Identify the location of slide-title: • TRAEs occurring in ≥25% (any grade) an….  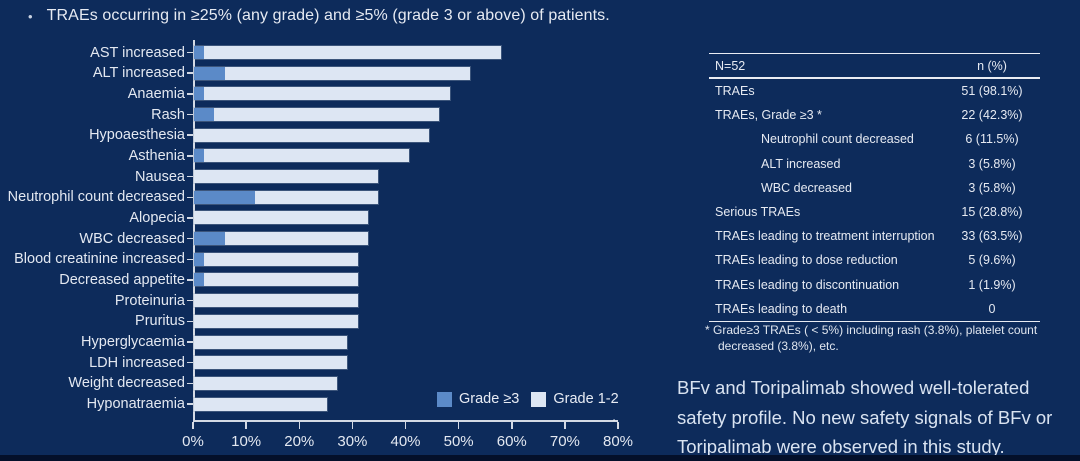
(319, 17).